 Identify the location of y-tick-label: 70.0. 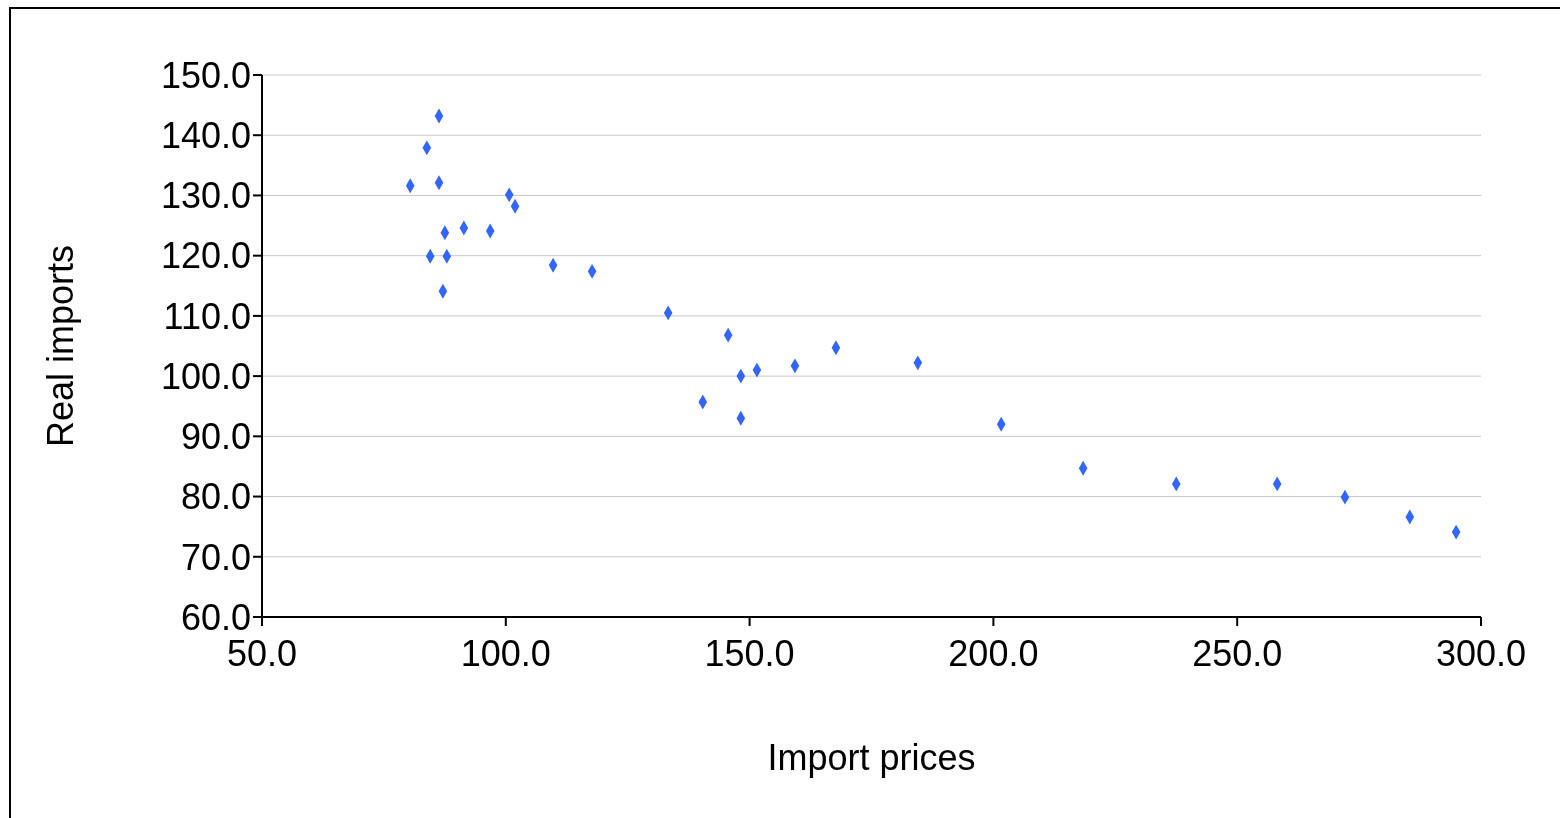
(215, 557).